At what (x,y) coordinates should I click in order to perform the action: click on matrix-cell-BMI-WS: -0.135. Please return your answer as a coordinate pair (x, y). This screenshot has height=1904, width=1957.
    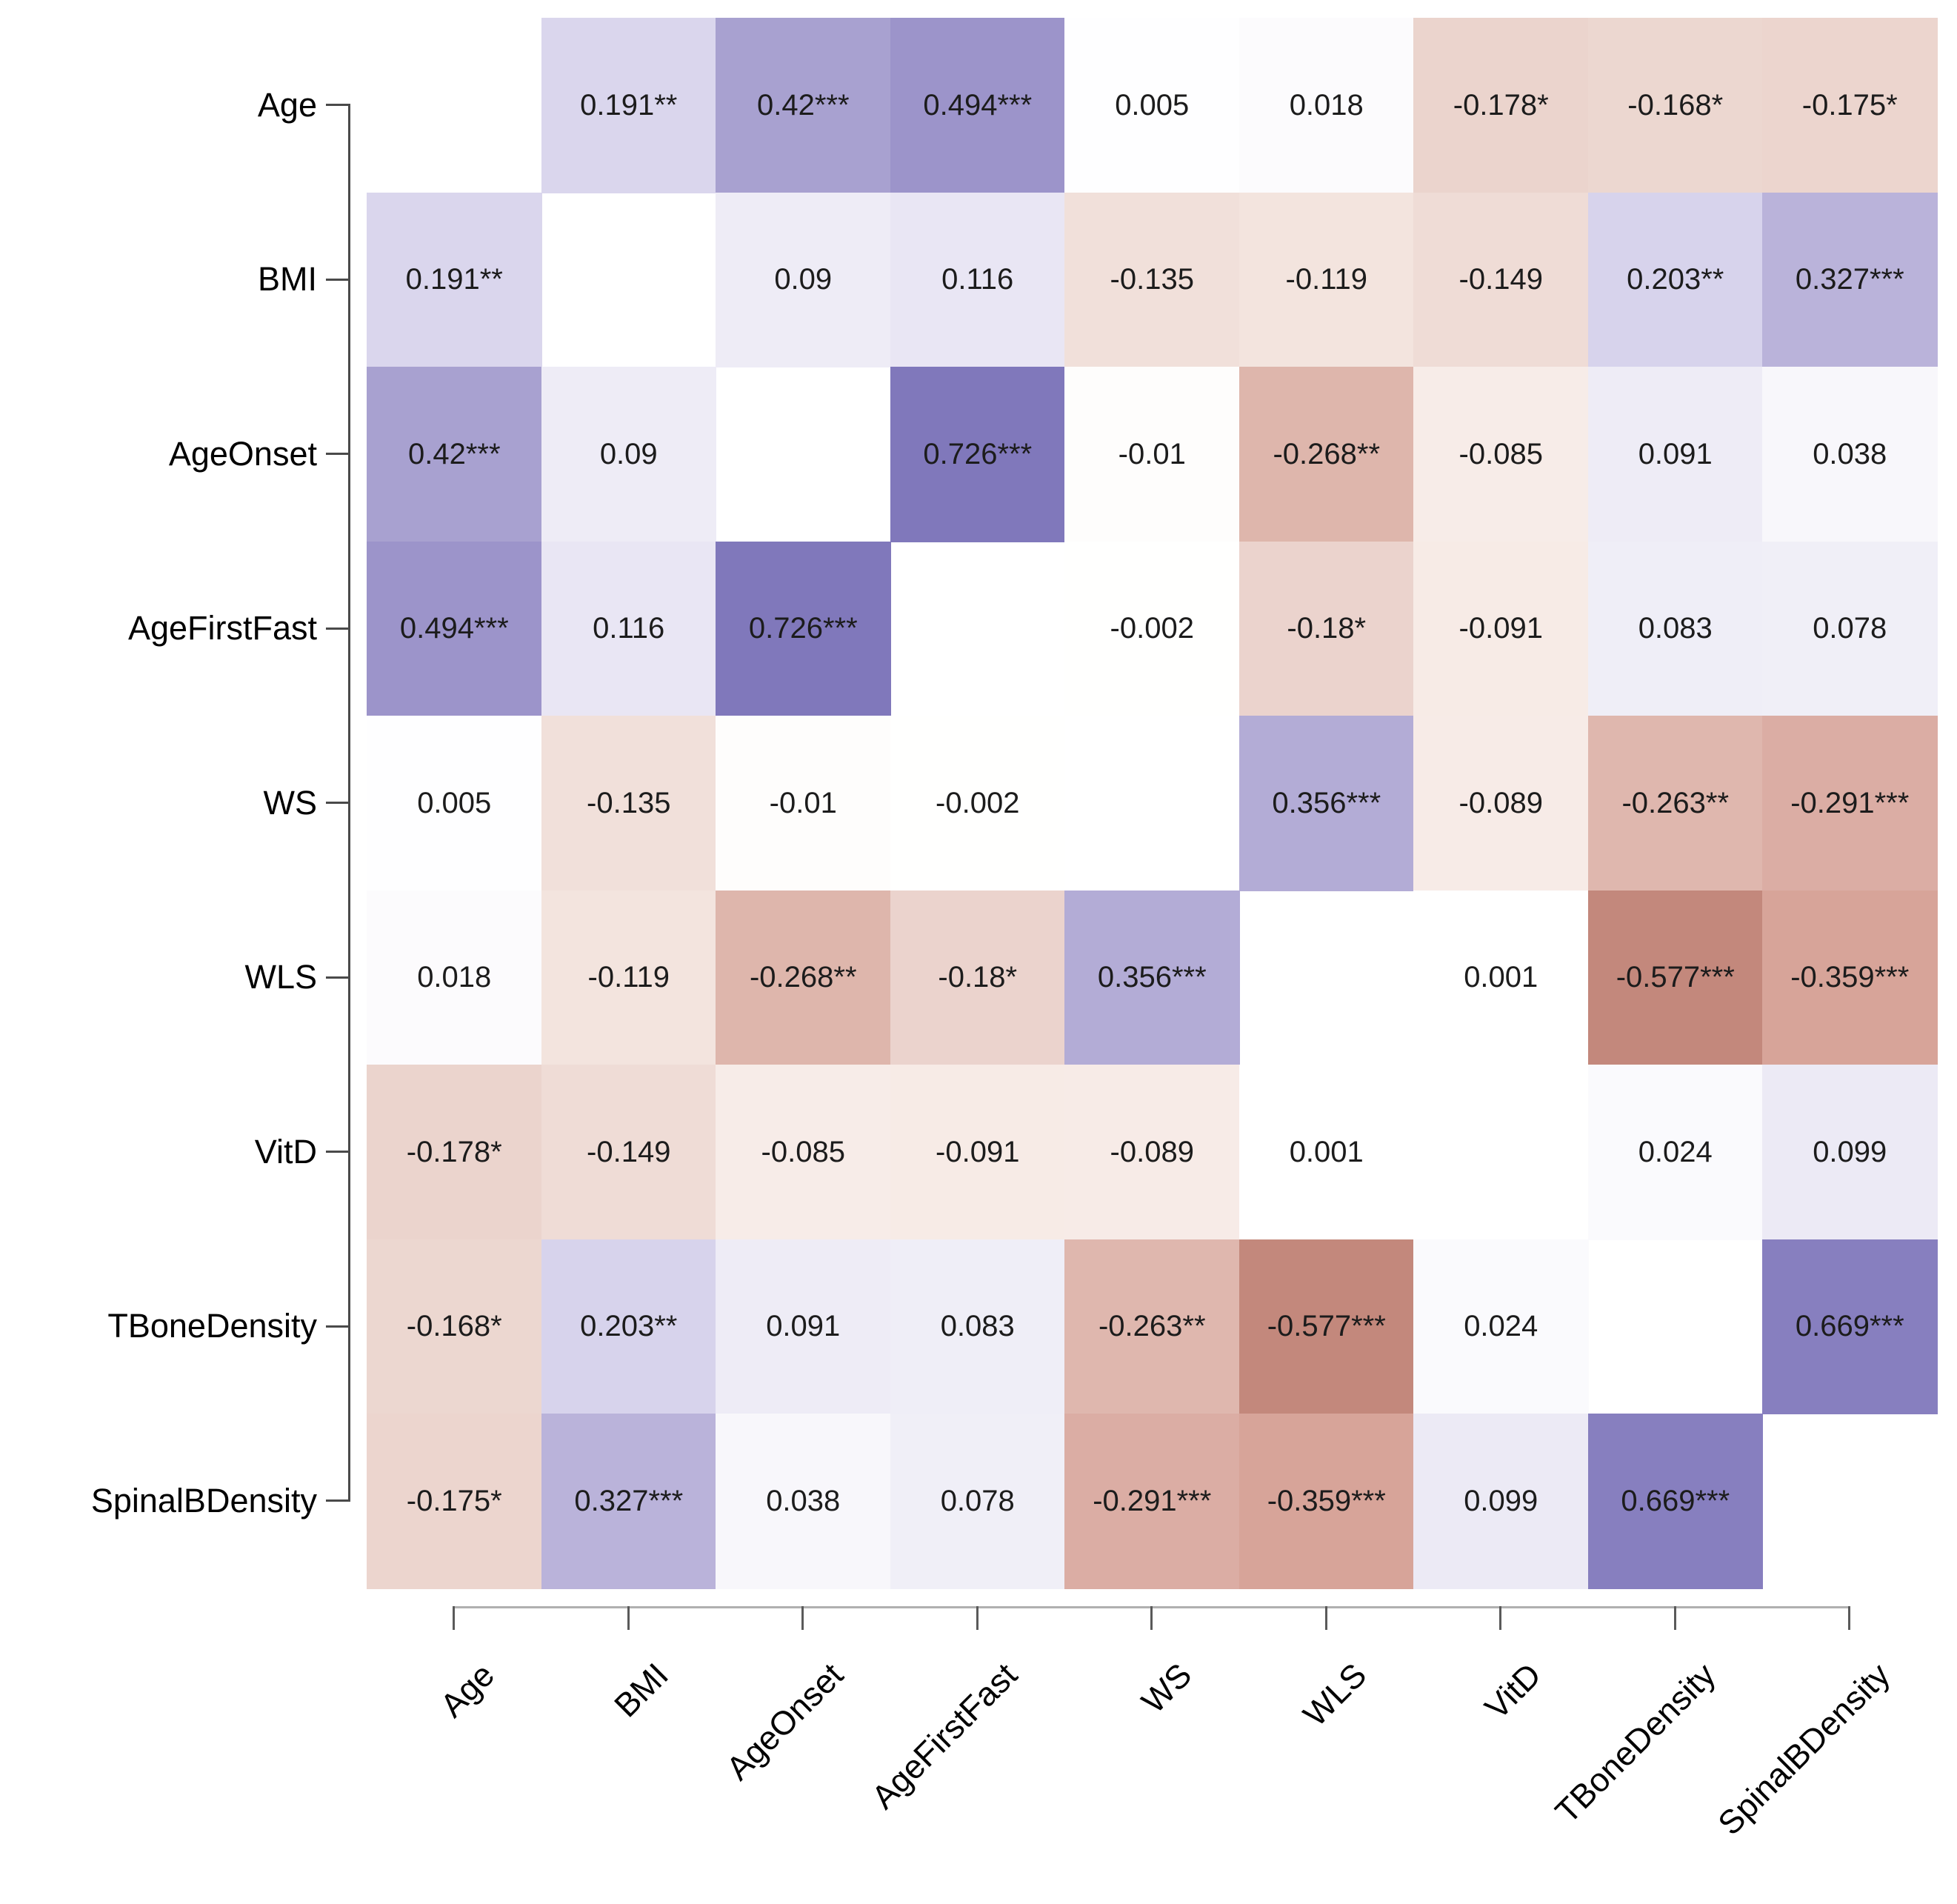
    Looking at the image, I should click on (1152, 280).